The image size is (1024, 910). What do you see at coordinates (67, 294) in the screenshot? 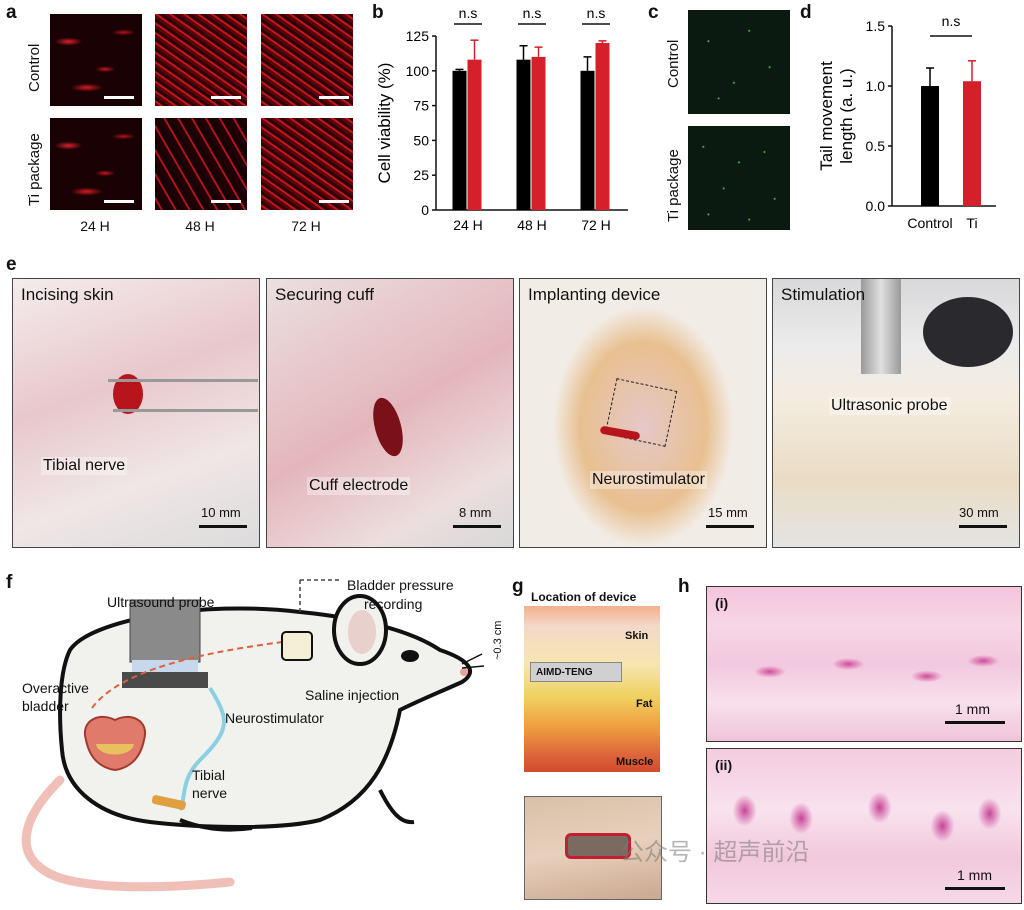
I see `photo-title-incising-skin: Incising skin` at bounding box center [67, 294].